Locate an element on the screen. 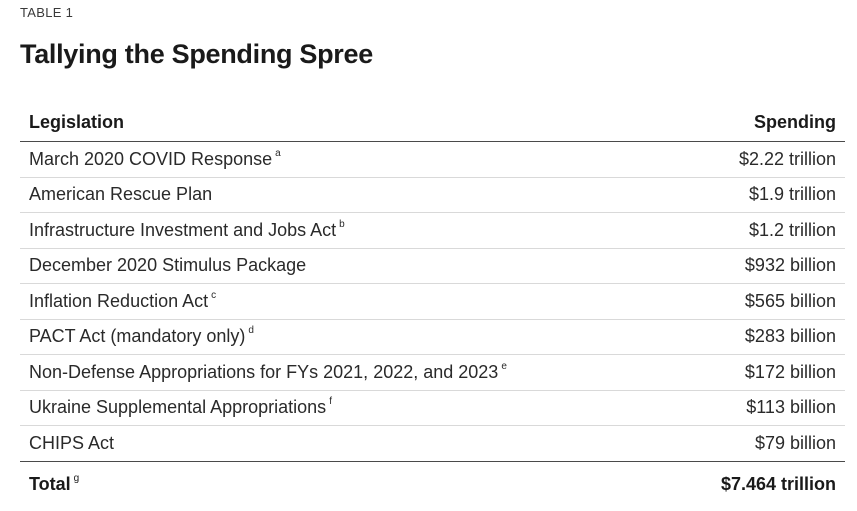  footnote-marker: d is located at coordinates (251, 331).